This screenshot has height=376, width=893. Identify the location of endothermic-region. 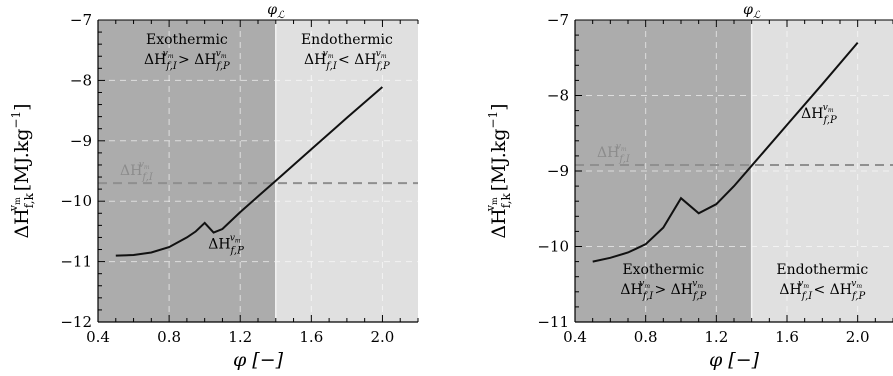
(346, 171).